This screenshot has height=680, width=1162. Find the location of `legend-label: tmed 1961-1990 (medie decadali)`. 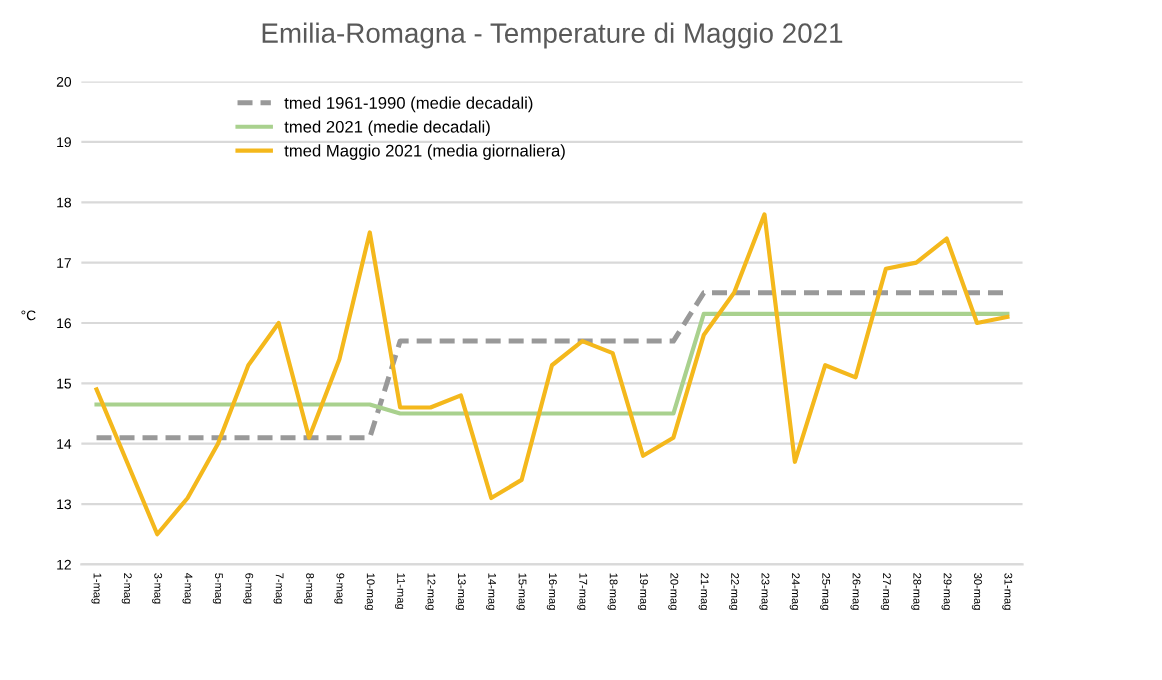

legend-label: tmed 1961-1990 (medie decadali) is located at coordinates (408, 104).